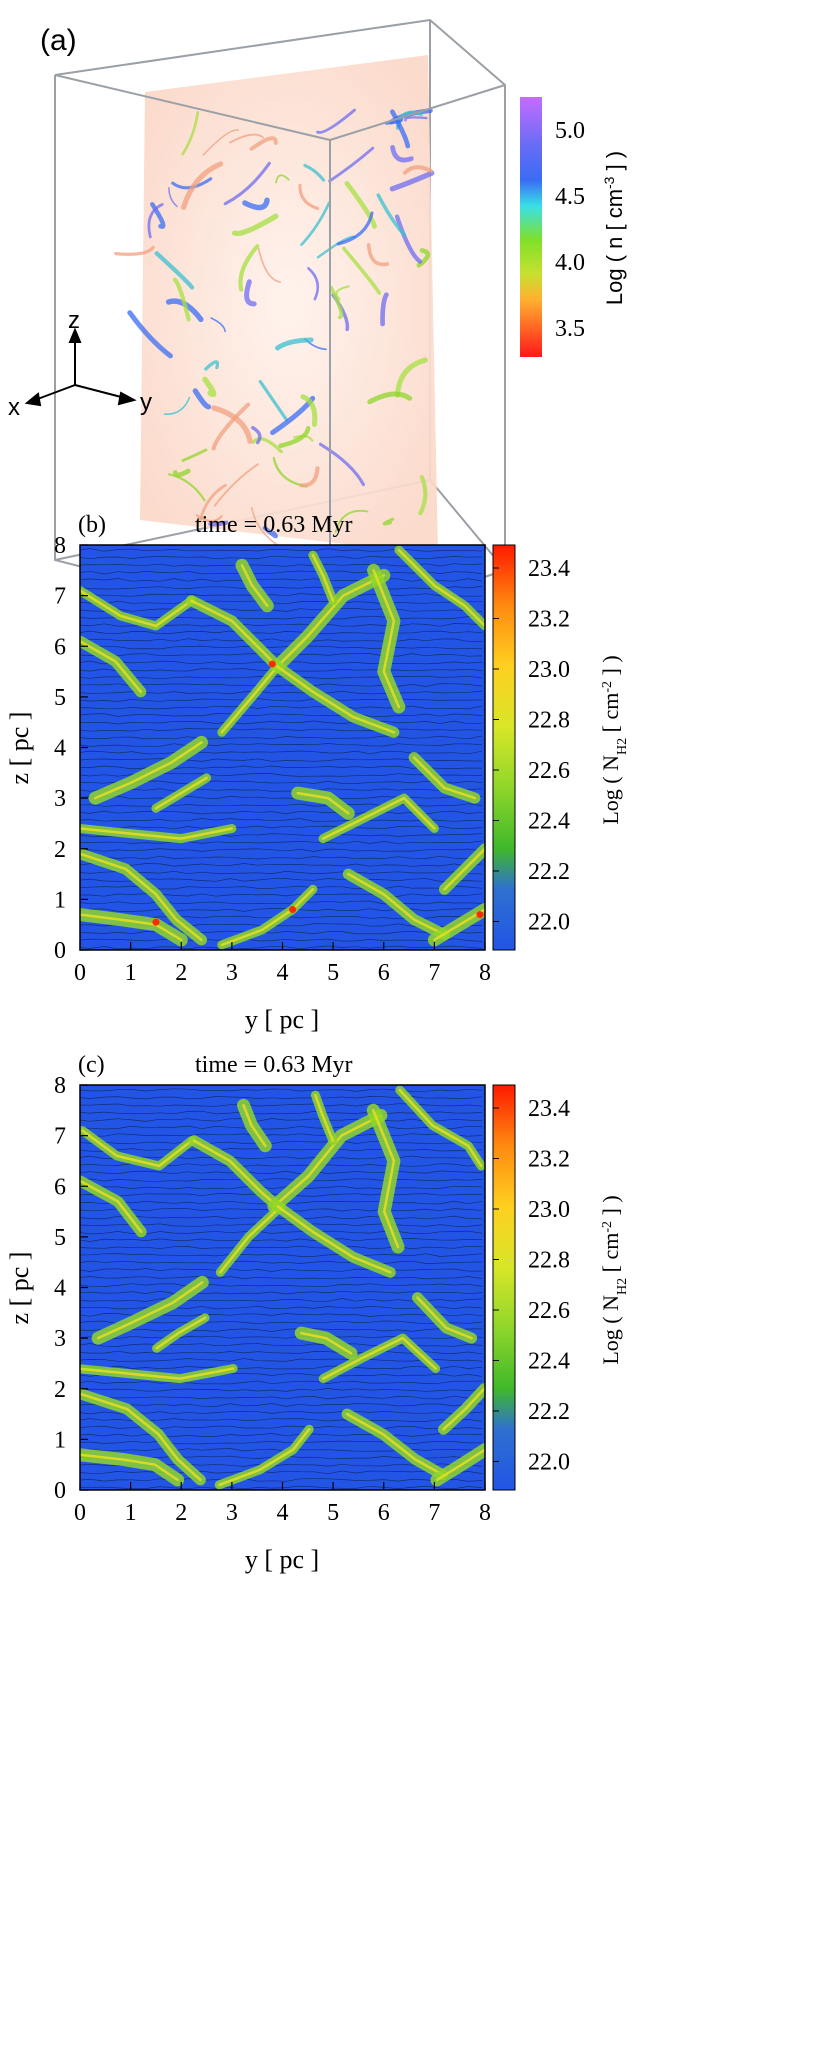 The image size is (830, 2060). What do you see at coordinates (570, 230) in the screenshot?
I see `colorbar-a-ticks: 5.0 4.5 4.0 3.5` at bounding box center [570, 230].